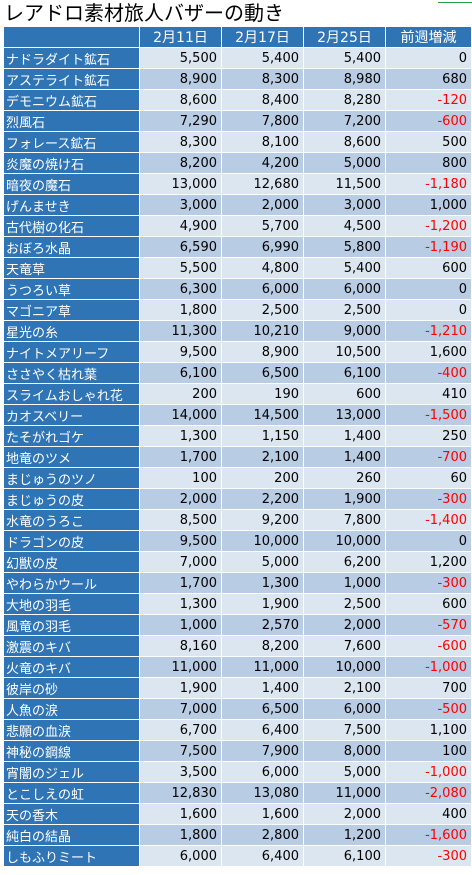  I want to click on item-name-cell: まじゅうのツノ, so click(71, 478).